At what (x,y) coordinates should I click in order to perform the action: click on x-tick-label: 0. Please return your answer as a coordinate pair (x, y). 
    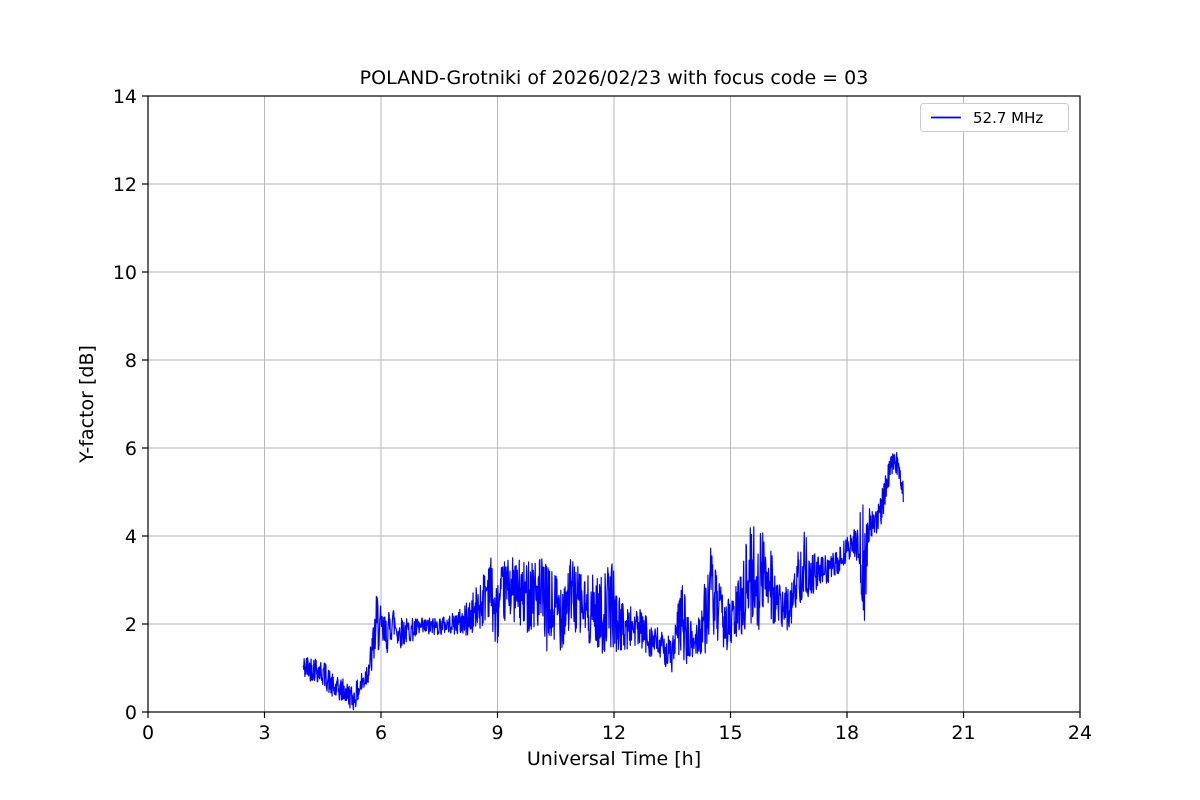
    Looking at the image, I should click on (148, 733).